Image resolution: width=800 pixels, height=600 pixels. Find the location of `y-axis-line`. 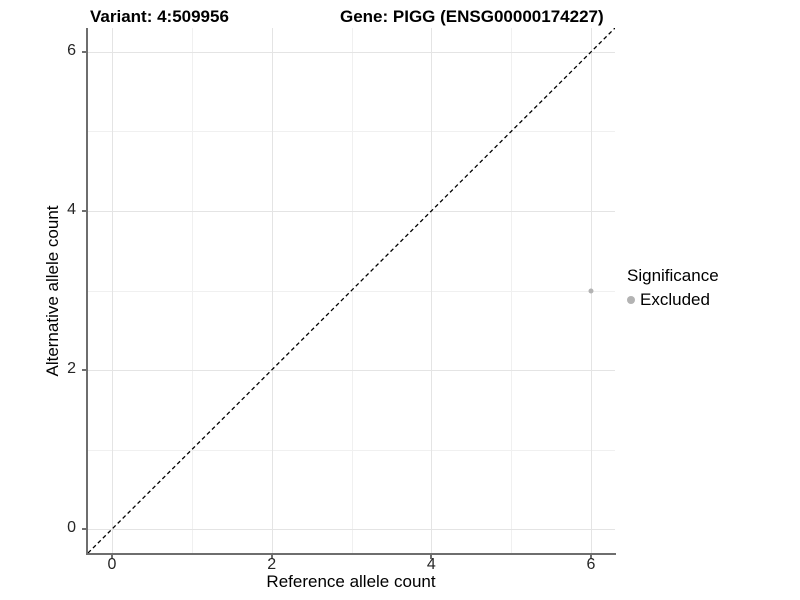

y-axis-line is located at coordinates (87, 291).